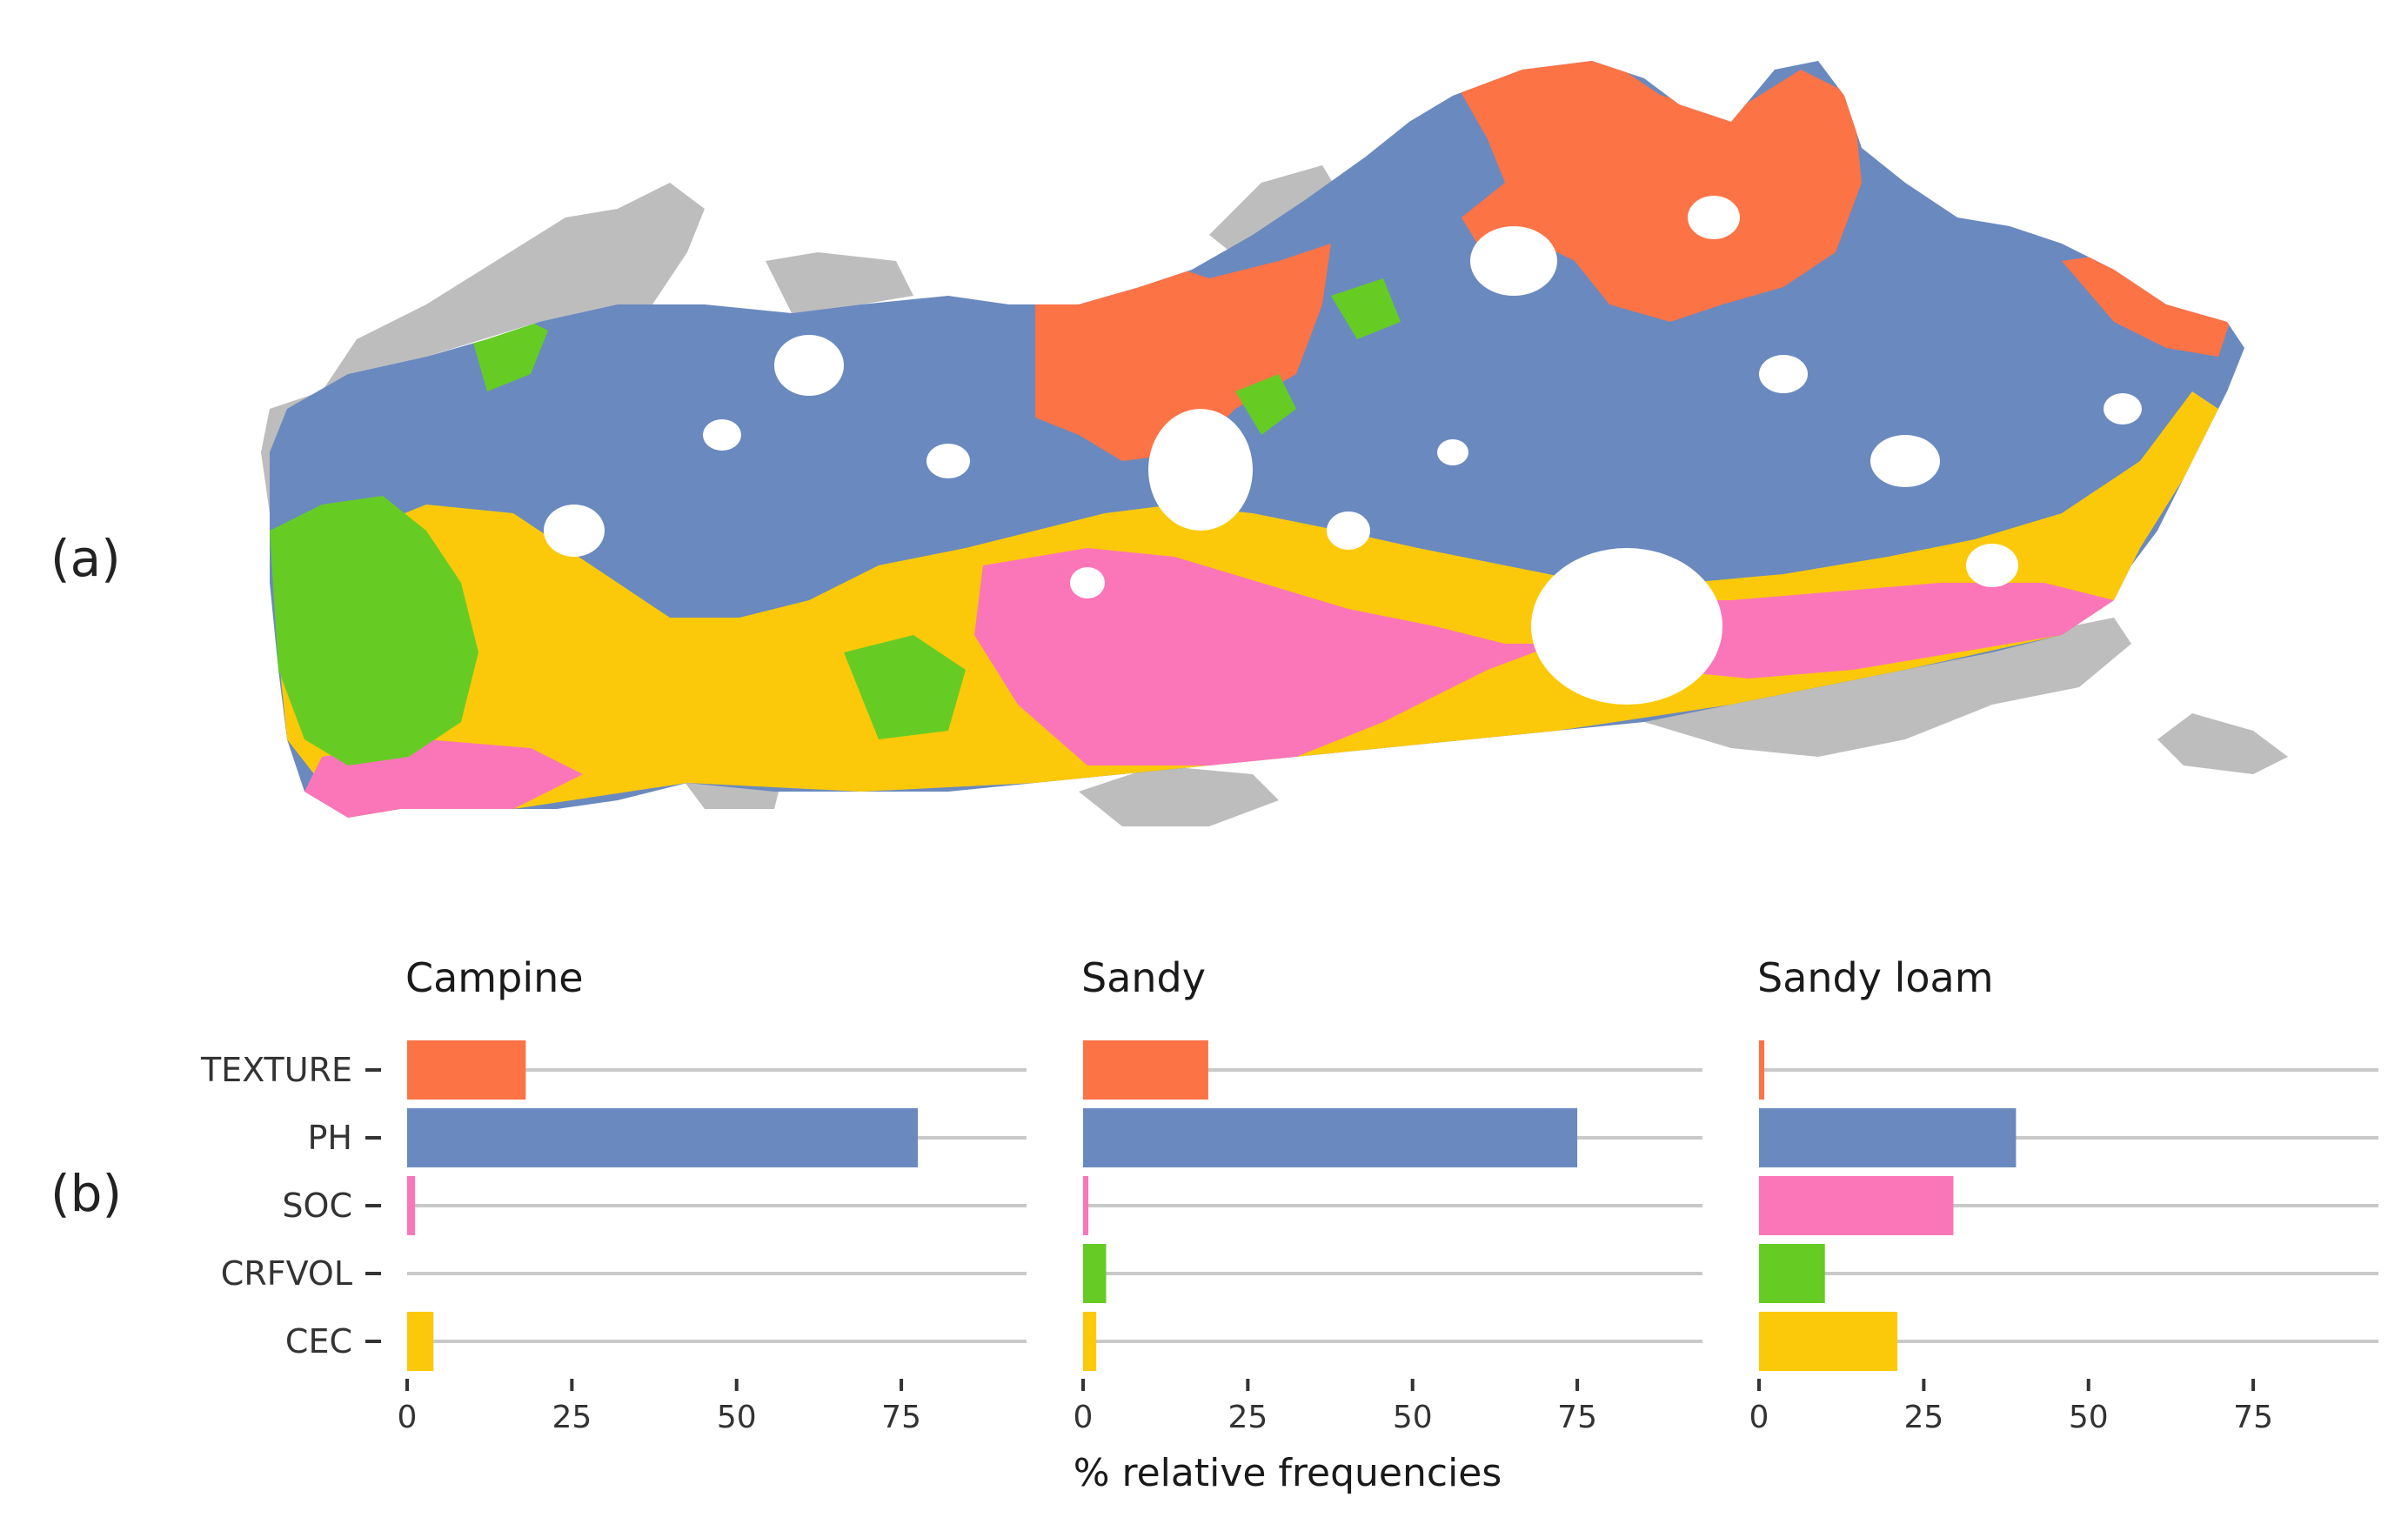 Image resolution: width=2408 pixels, height=1531 pixels. What do you see at coordinates (86, 1193) in the screenshot?
I see `panel-label-b: (b)` at bounding box center [86, 1193].